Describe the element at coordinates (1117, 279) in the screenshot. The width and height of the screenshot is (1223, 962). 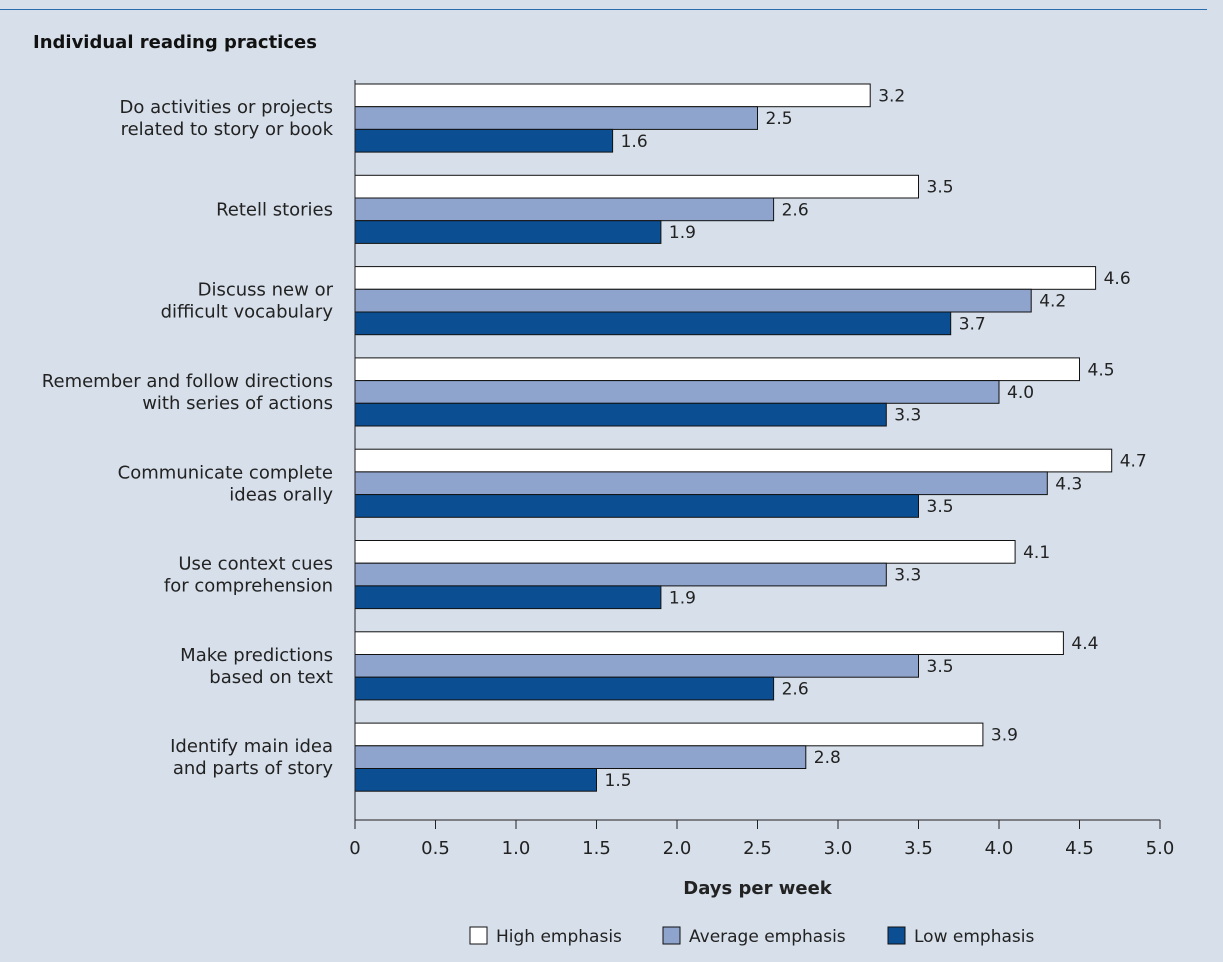
I see `data-label: 4.6` at that location.